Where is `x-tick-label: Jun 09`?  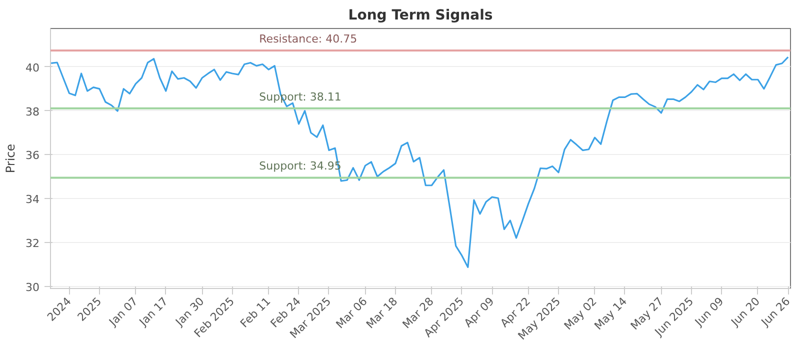 x-tick-label: Jun 09 is located at coordinates (709, 312).